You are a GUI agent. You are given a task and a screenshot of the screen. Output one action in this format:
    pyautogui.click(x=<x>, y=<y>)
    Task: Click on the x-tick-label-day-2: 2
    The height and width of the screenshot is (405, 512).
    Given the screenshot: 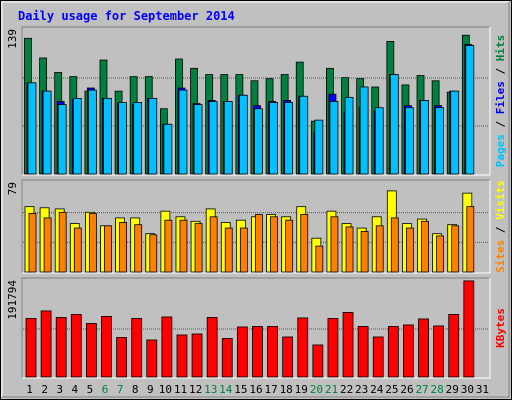 What is the action you would take?
    pyautogui.click(x=44, y=389)
    